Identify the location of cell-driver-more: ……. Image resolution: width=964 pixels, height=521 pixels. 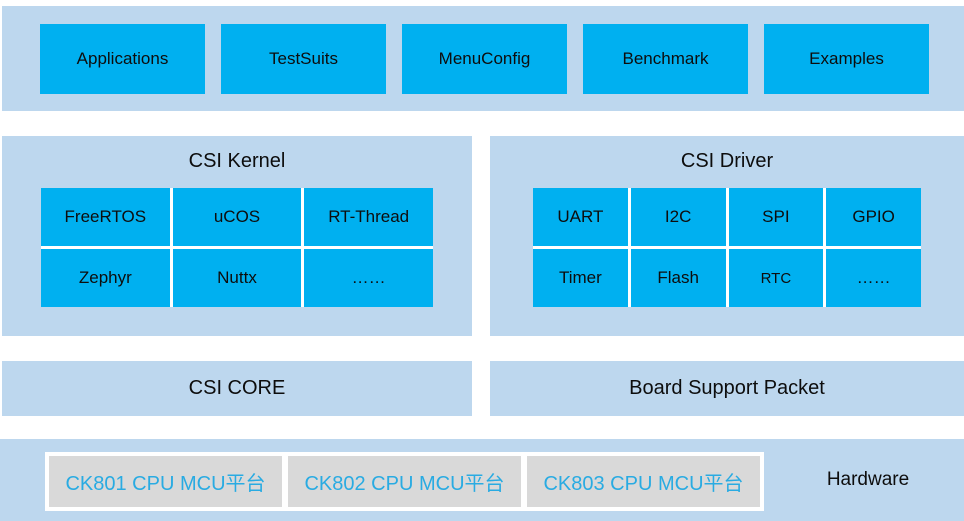
(873, 278).